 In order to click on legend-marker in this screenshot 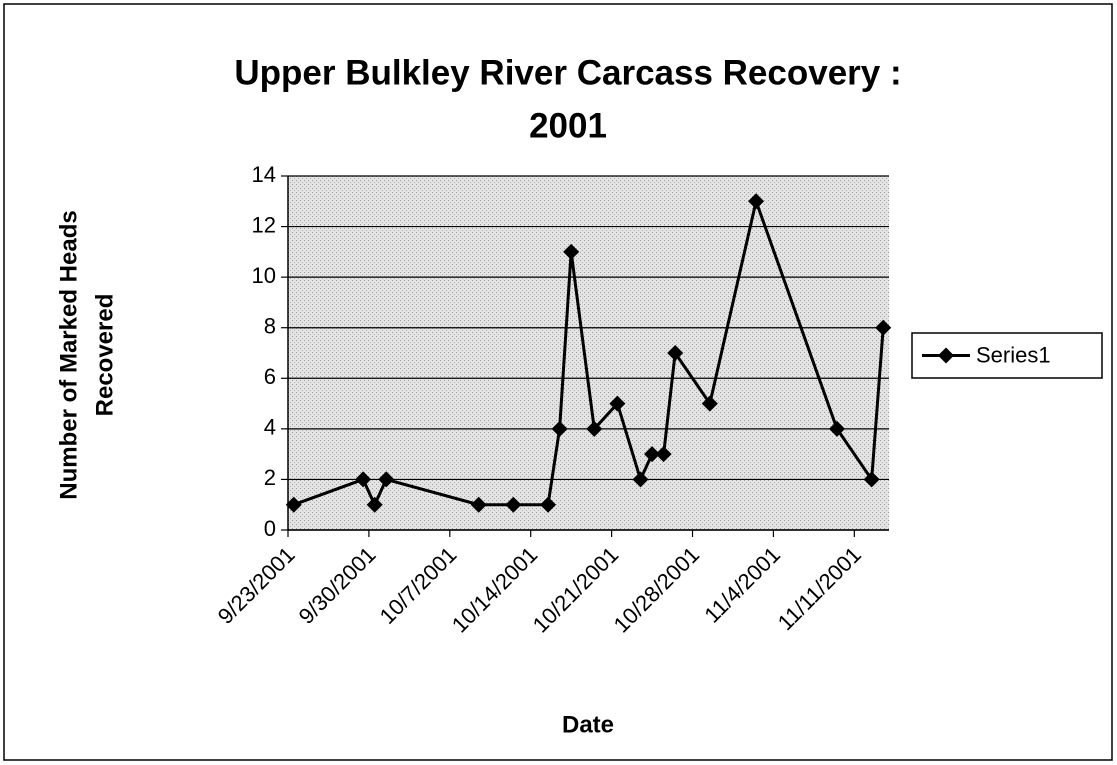, I will do `click(946, 355)`.